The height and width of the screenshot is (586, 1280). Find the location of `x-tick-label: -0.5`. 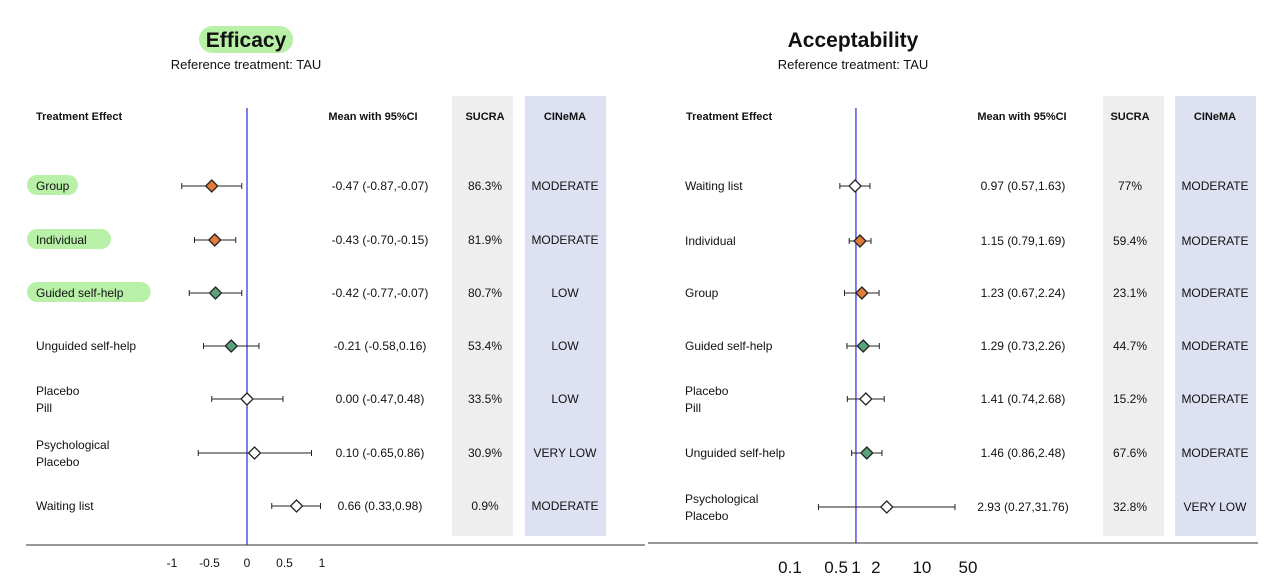

x-tick-label: -0.5 is located at coordinates (209, 563).